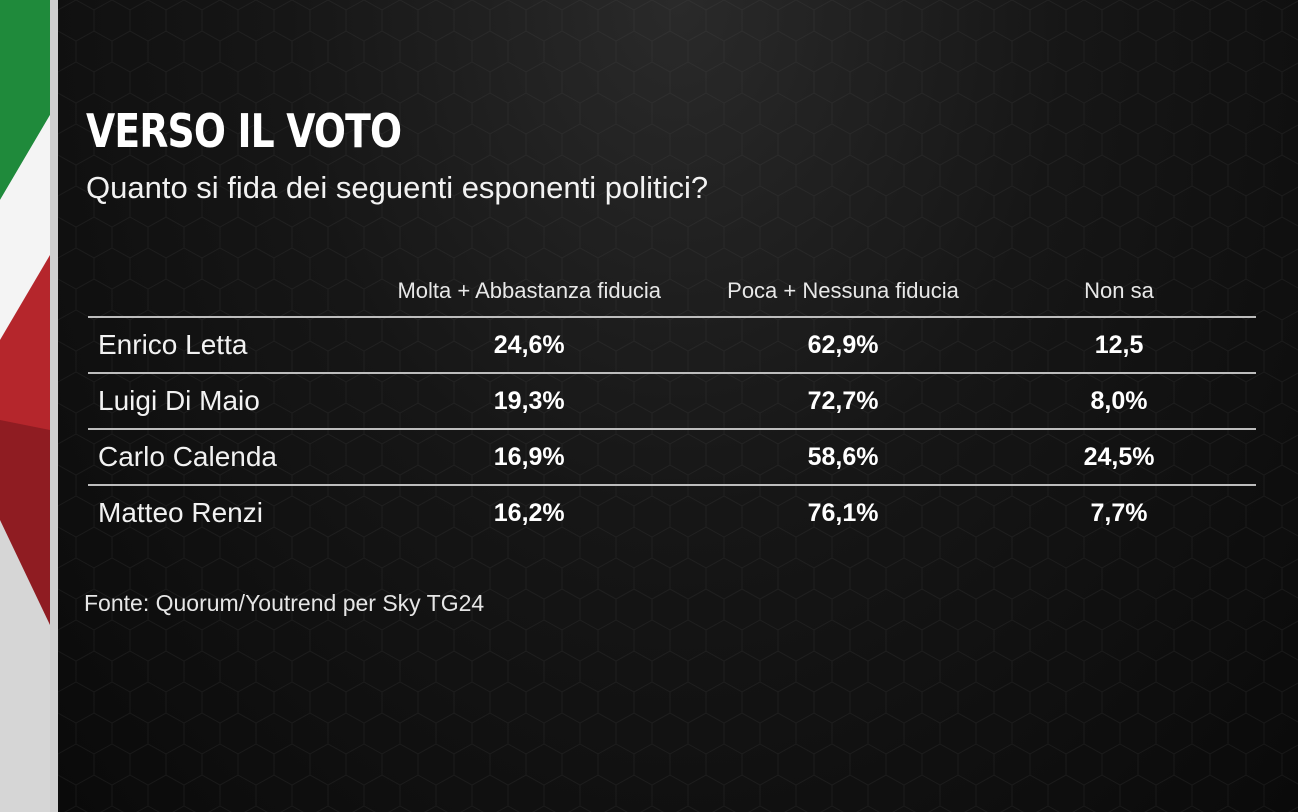 This screenshot has height=812, width=1298. What do you see at coordinates (843, 512) in the screenshot?
I see `low-trust-value: 76,1%` at bounding box center [843, 512].